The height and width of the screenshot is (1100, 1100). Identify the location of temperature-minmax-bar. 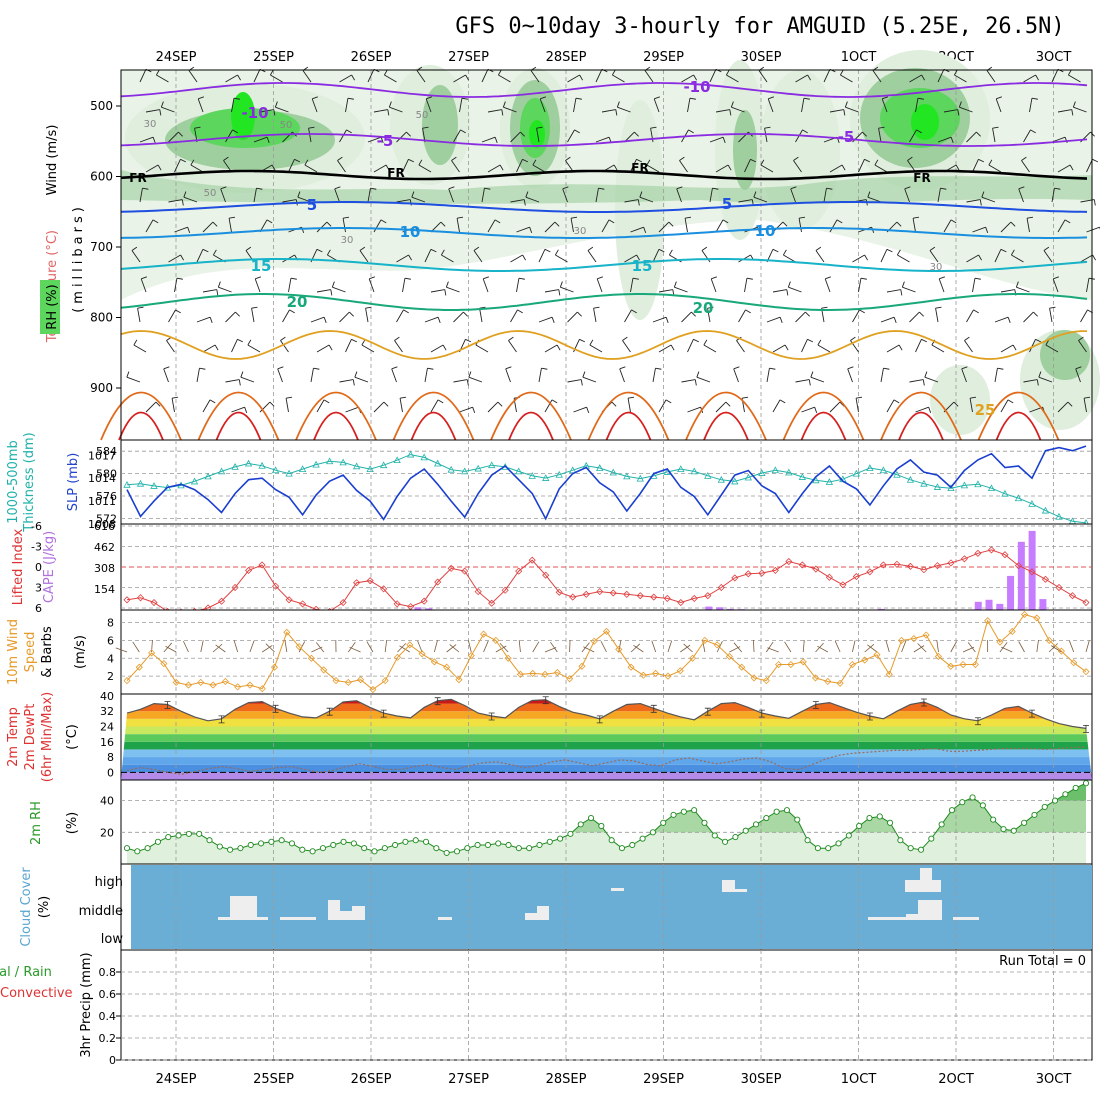
(653, 708).